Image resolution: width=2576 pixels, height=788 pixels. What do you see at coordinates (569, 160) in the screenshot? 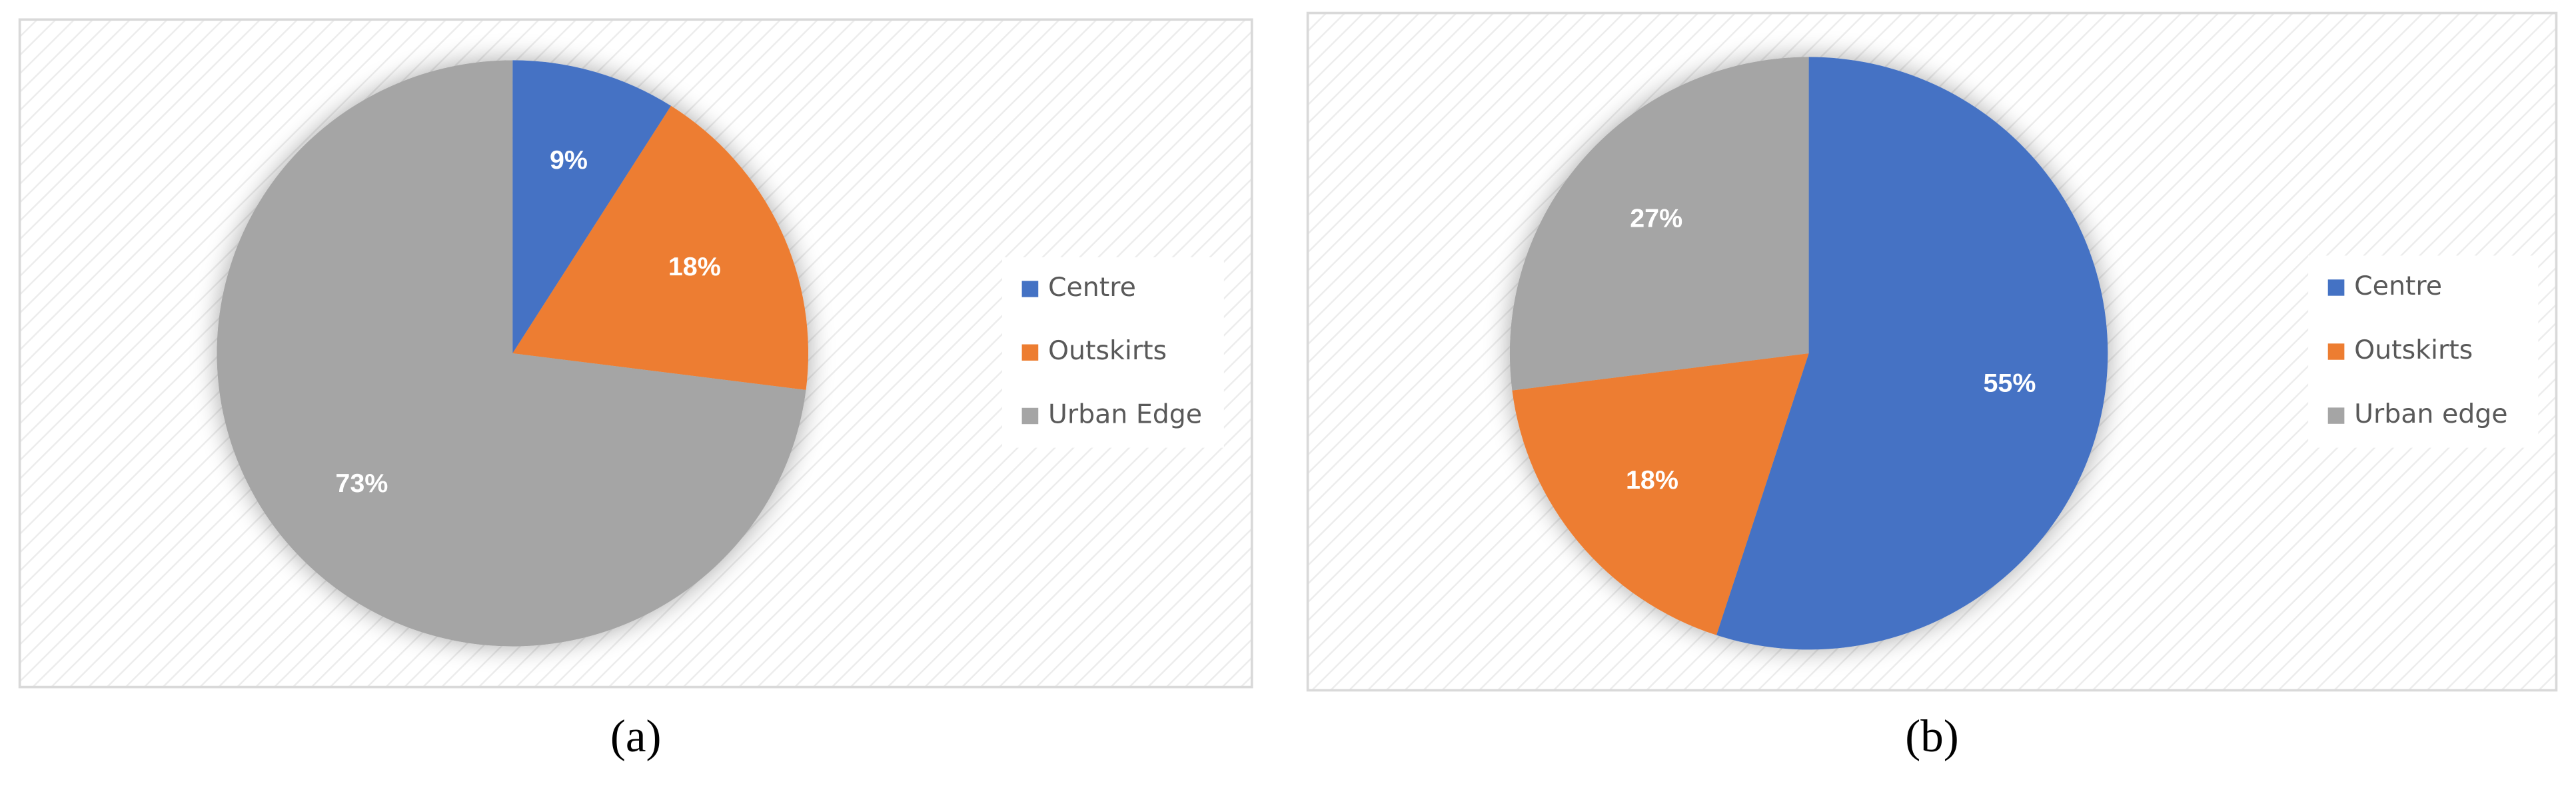
I see `data-label: 9%` at bounding box center [569, 160].